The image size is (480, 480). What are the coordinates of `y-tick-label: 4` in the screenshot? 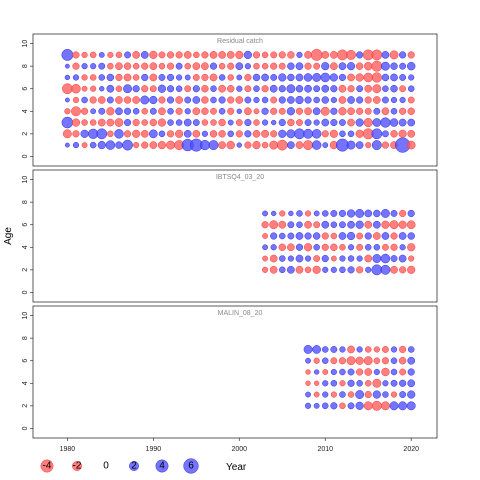 It's located at (25, 111).